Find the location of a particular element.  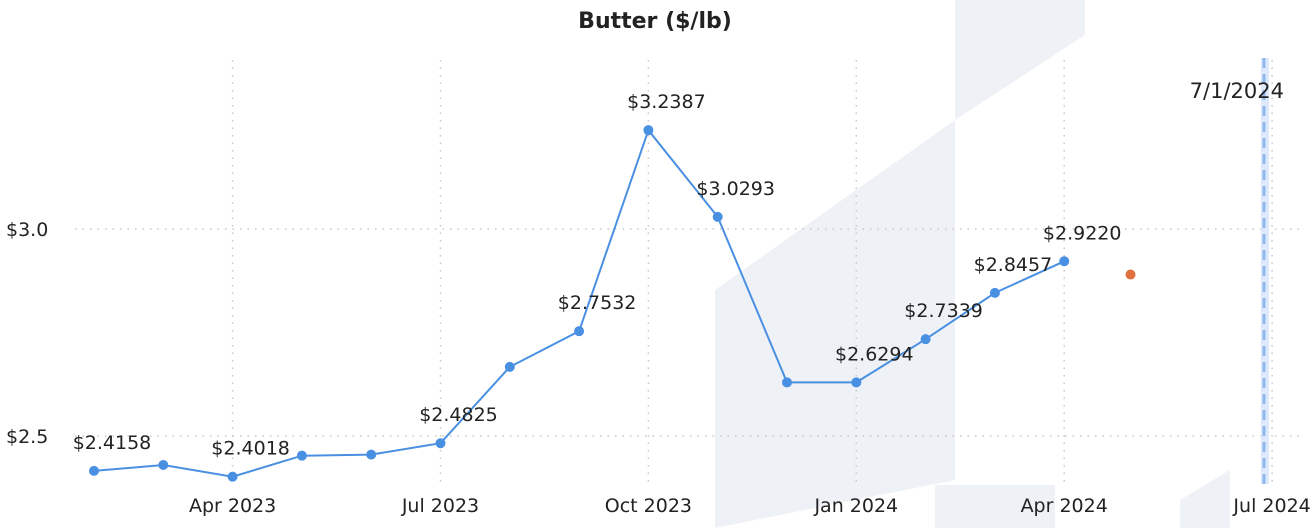

data-label: $2.7339 is located at coordinates (943, 311).